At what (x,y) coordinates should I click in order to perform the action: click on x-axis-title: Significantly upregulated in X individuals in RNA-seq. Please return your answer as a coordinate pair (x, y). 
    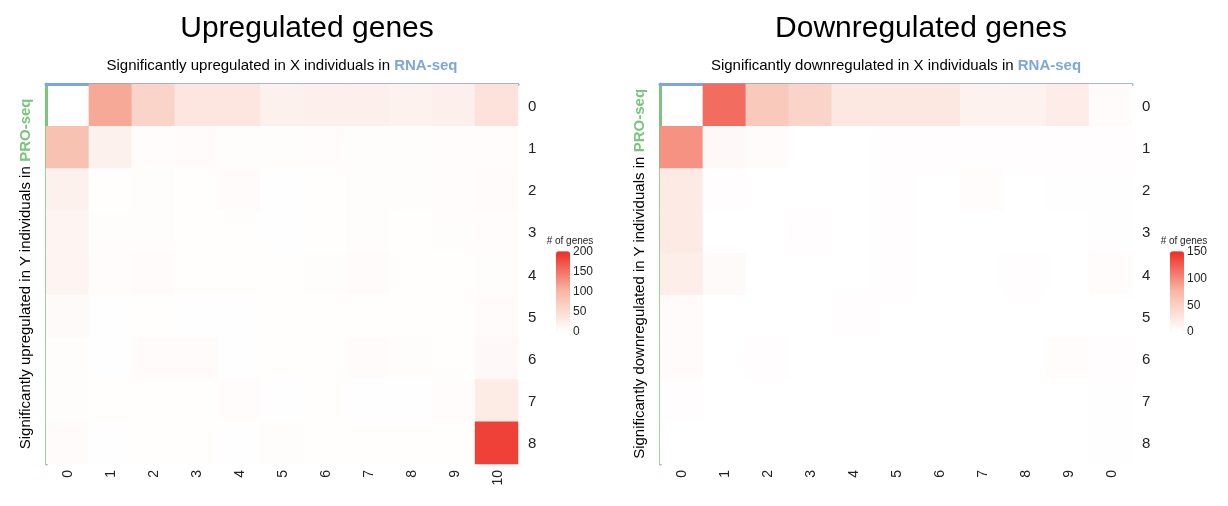
    Looking at the image, I should click on (282, 64).